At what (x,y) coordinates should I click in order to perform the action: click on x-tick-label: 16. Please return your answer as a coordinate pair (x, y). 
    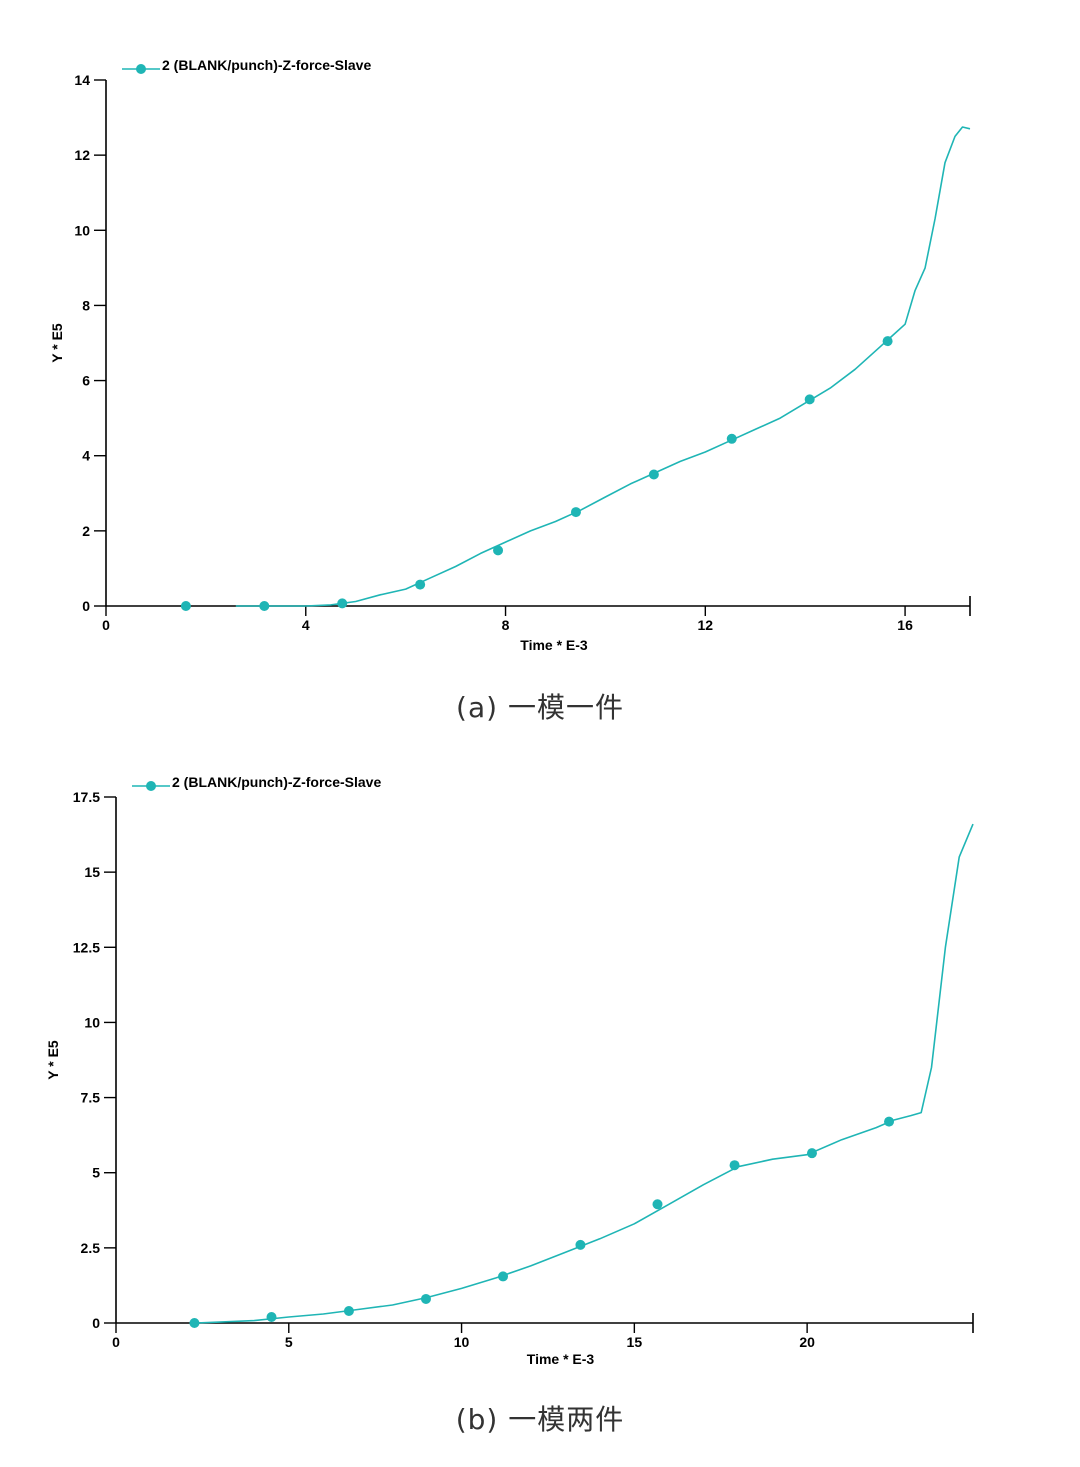
    Looking at the image, I should click on (905, 625).